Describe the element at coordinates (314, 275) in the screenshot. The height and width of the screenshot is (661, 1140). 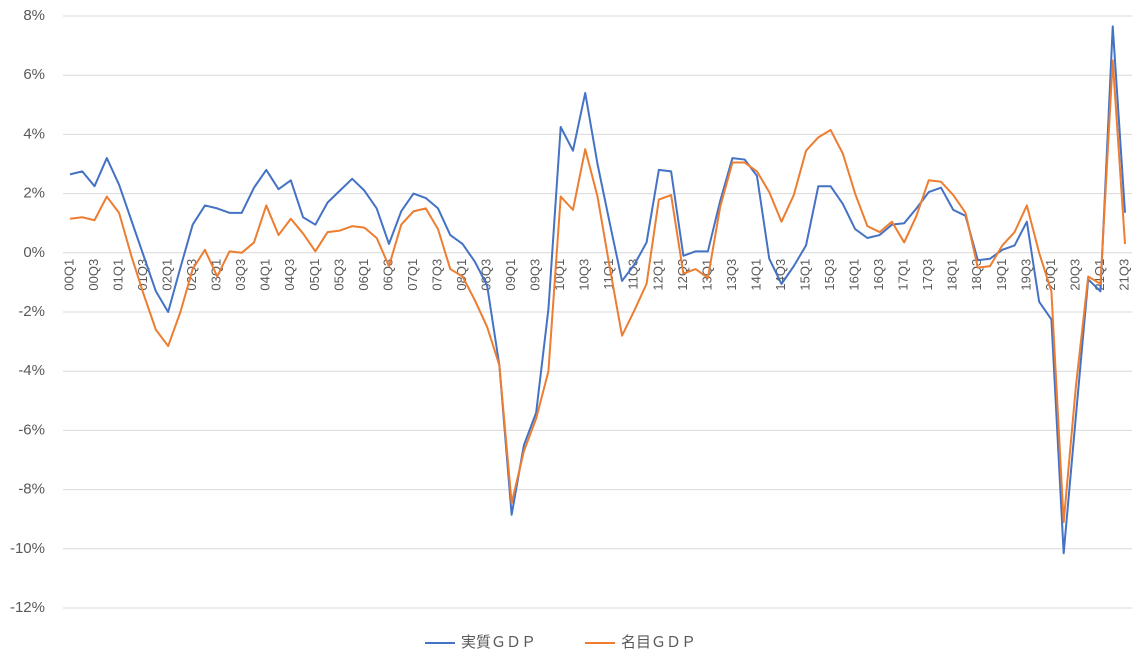
I see `x-tick-label: 05Q1` at that location.